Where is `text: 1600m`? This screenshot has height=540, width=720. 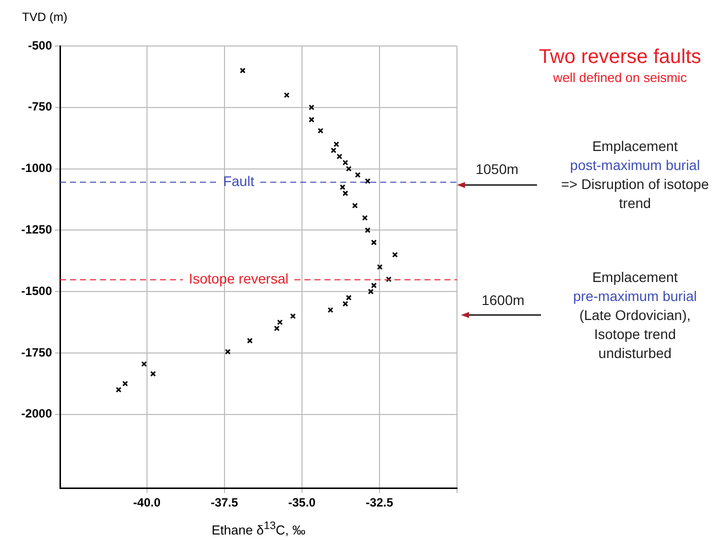
text: 1600m is located at coordinates (503, 300).